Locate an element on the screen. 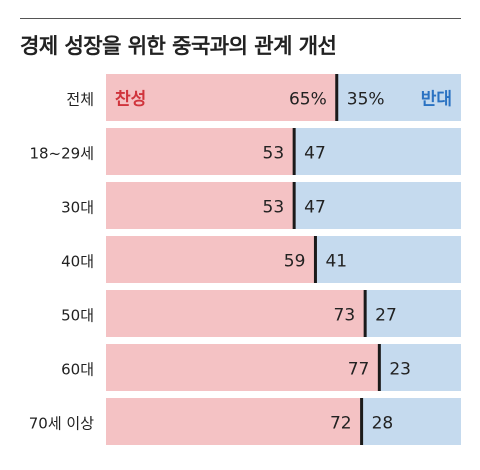  category-label: 70세 이상 is located at coordinates (61, 424).